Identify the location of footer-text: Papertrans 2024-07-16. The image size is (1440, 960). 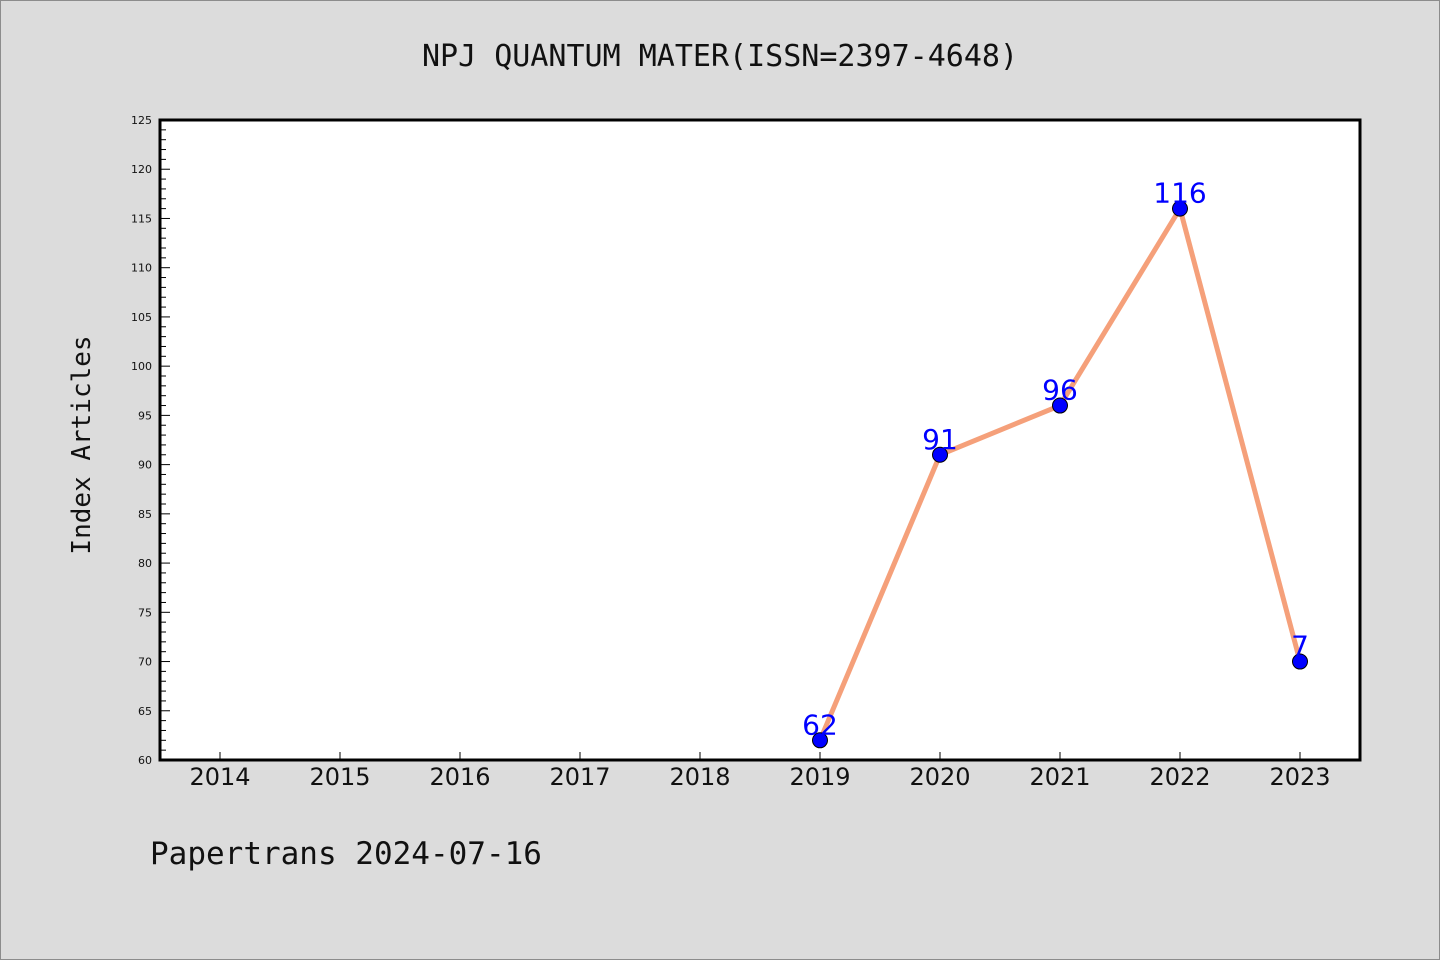
(346, 854).